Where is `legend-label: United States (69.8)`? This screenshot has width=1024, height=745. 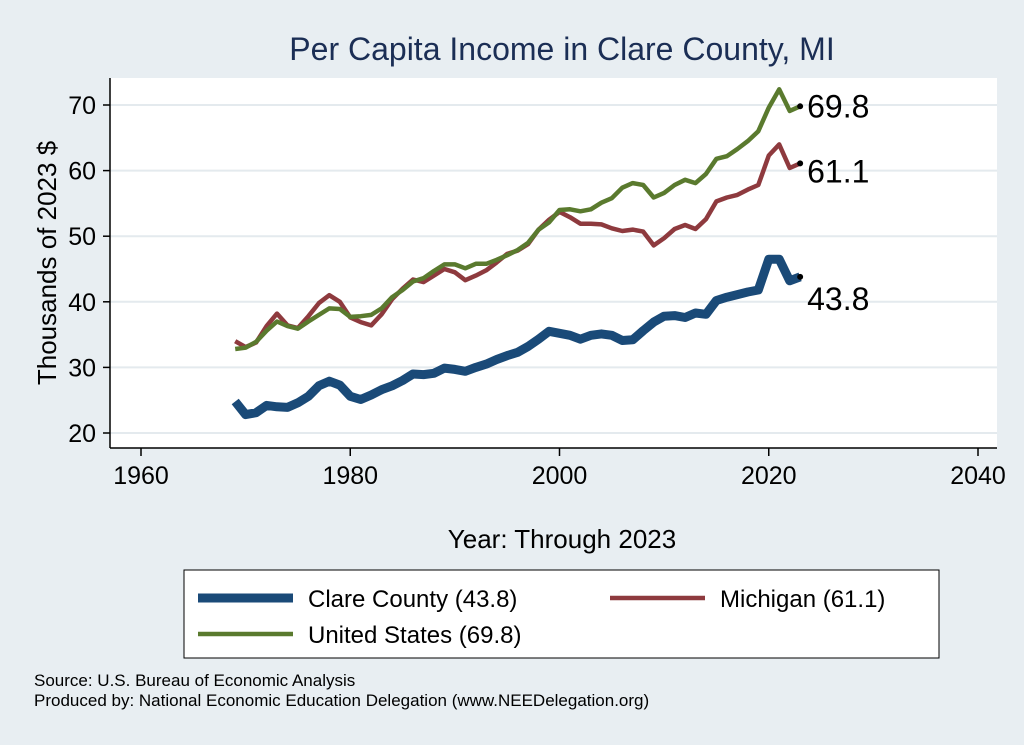
legend-label: United States (69.8) is located at coordinates (414, 635).